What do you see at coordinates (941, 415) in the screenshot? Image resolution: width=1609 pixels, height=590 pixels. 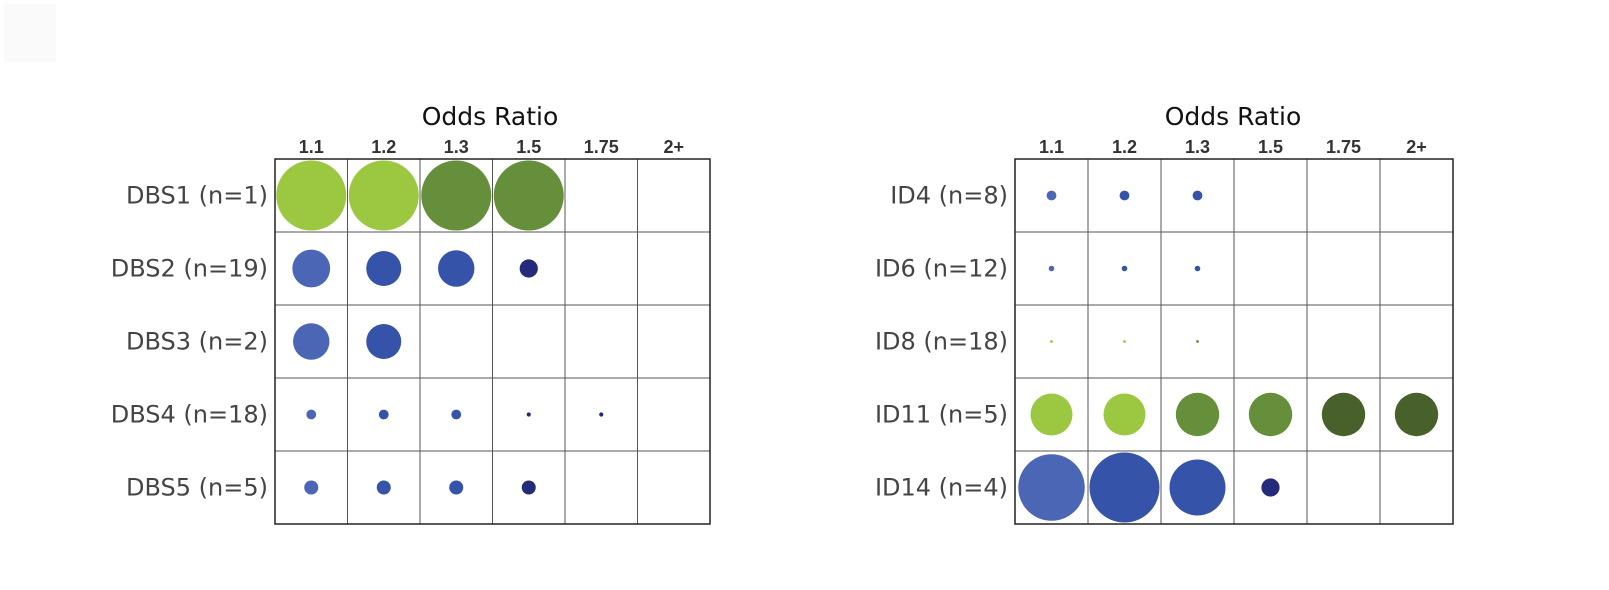 I see `row-label: ID11 (n=5)` at bounding box center [941, 415].